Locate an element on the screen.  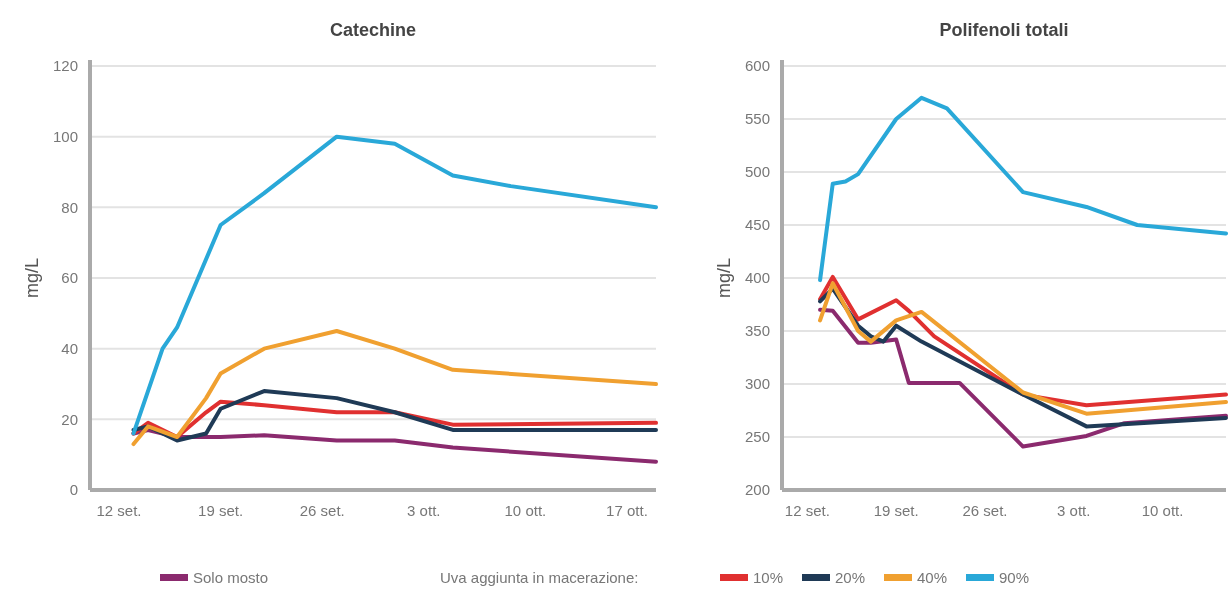
y-tick-label: 400 is located at coordinates (757, 278).